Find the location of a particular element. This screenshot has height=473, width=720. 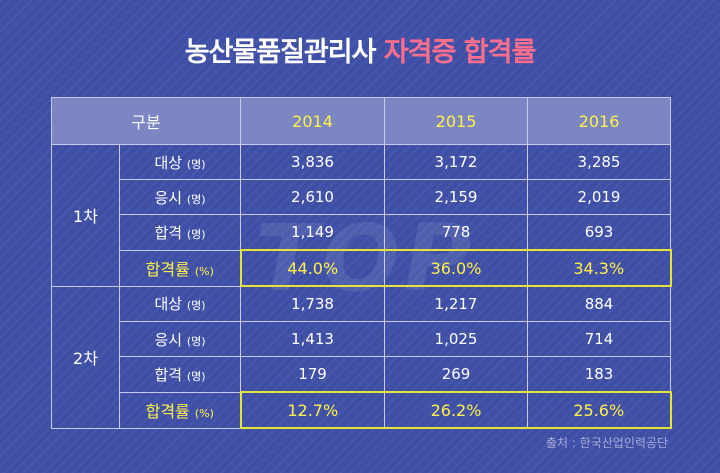

table-row: 합격 (명) 179 269 183 is located at coordinates (362, 374).